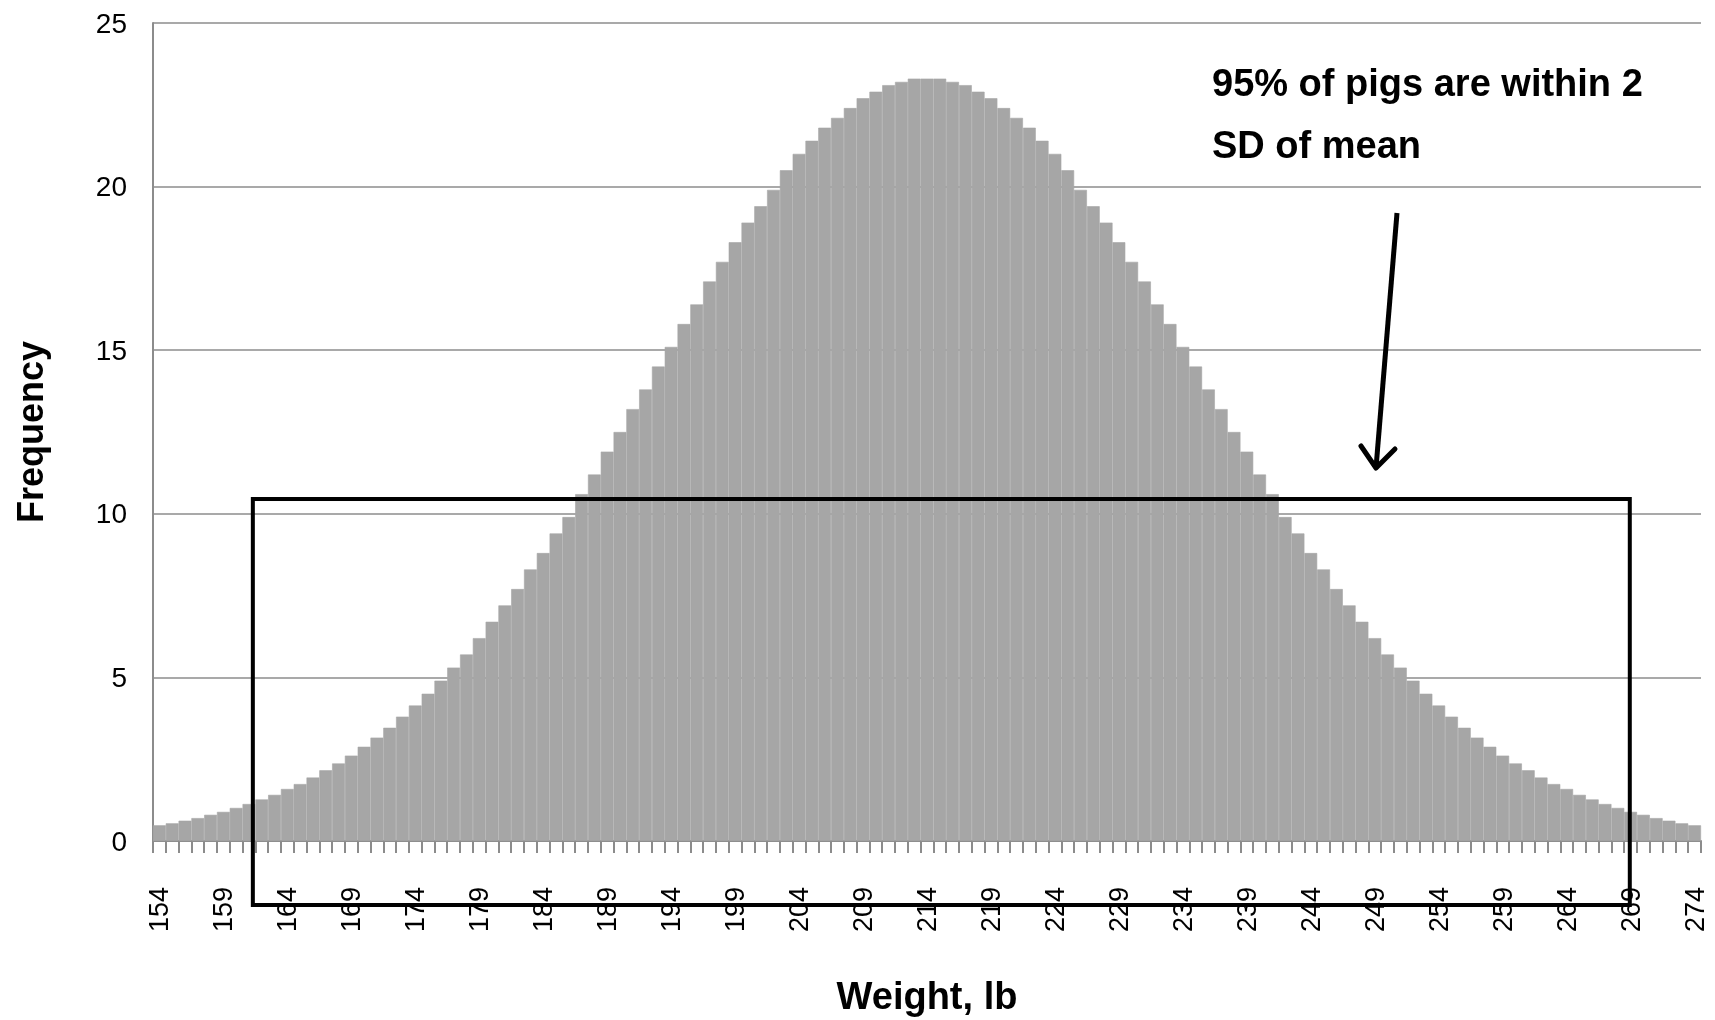 This screenshot has height=1020, width=1715. Describe the element at coordinates (111, 23) in the screenshot. I see `y-tick-label: 25` at that location.